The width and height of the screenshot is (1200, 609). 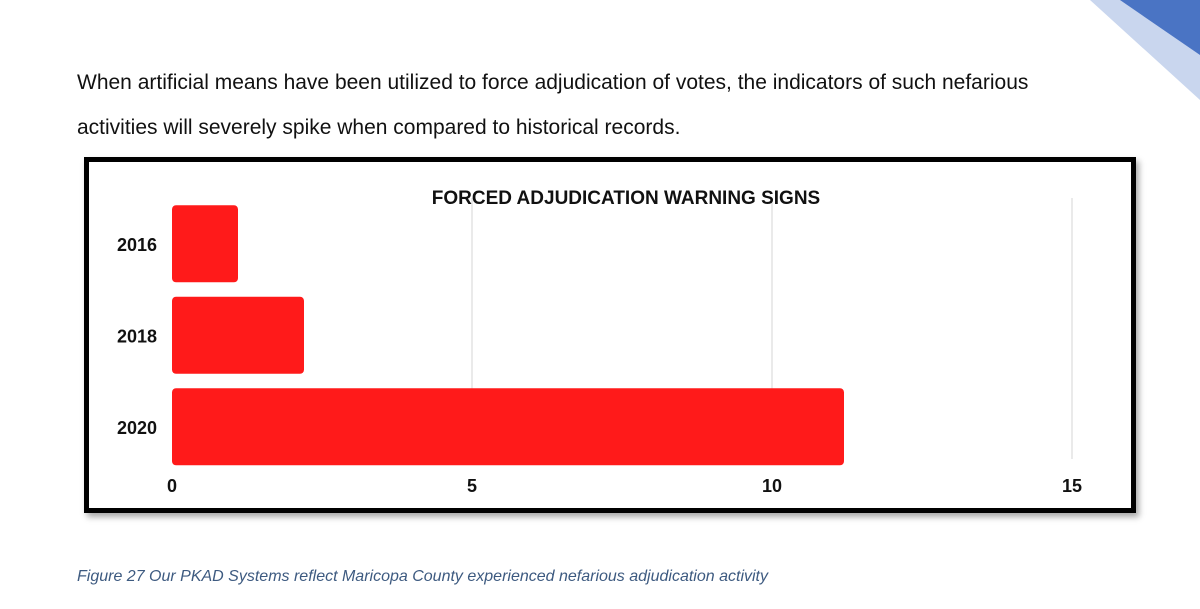 What do you see at coordinates (772, 486) in the screenshot?
I see `x-tick-label: 10` at bounding box center [772, 486].